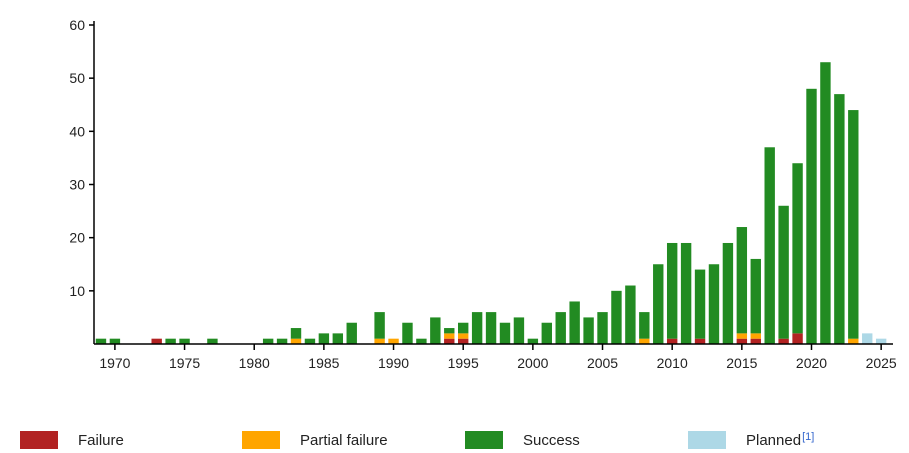 The image size is (909, 453). Describe the element at coordinates (323, 363) in the screenshot. I see `x-tick-label-1985: 1985` at that location.